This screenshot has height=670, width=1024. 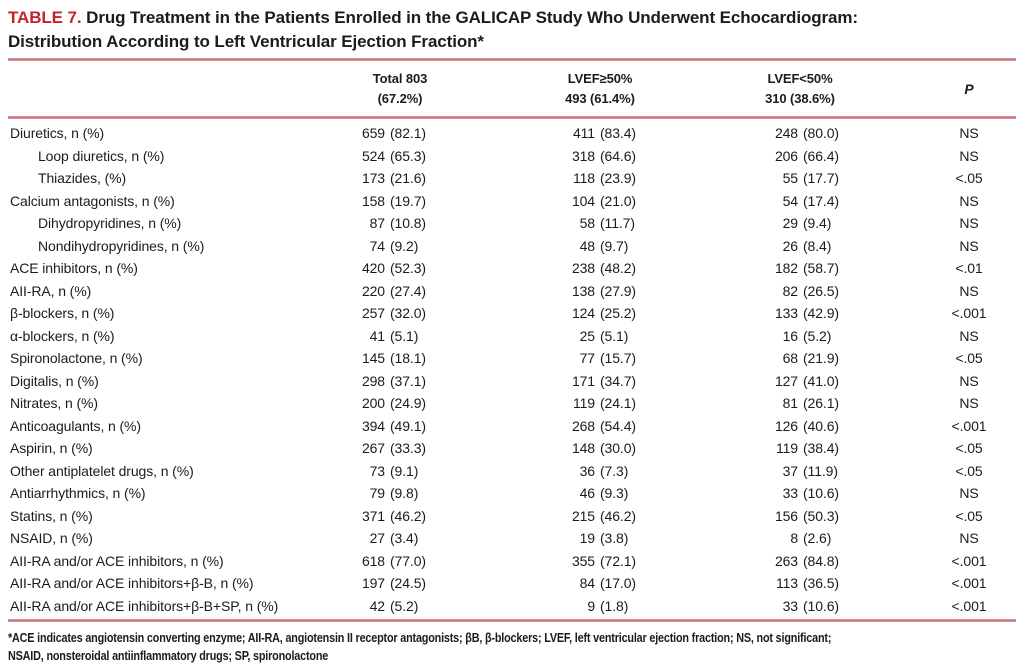 I want to click on percent-value: (5.2), so click(x=404, y=605).